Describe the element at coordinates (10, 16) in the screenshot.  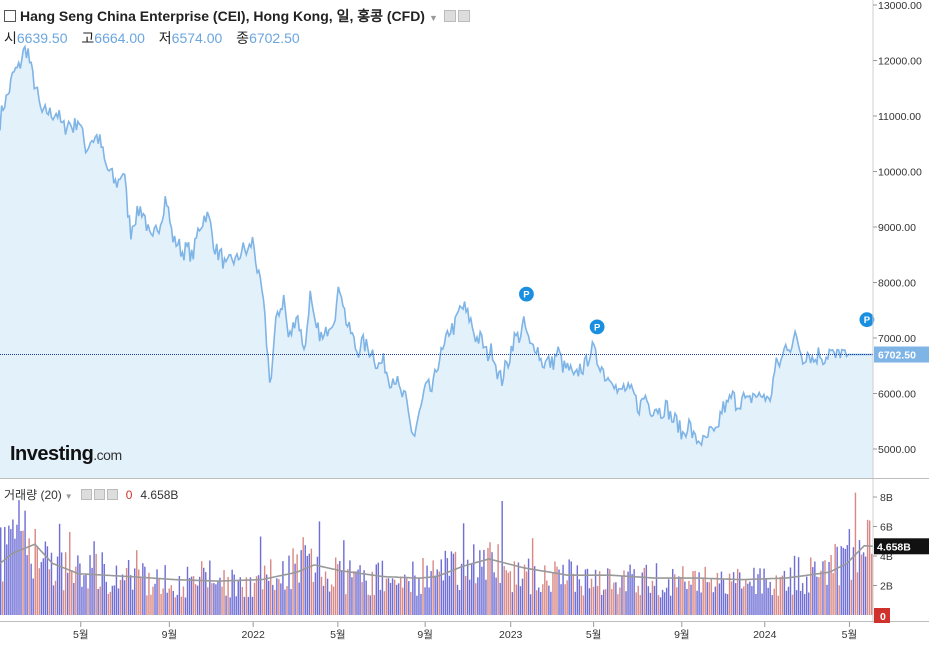
I see `collapse-icon` at that location.